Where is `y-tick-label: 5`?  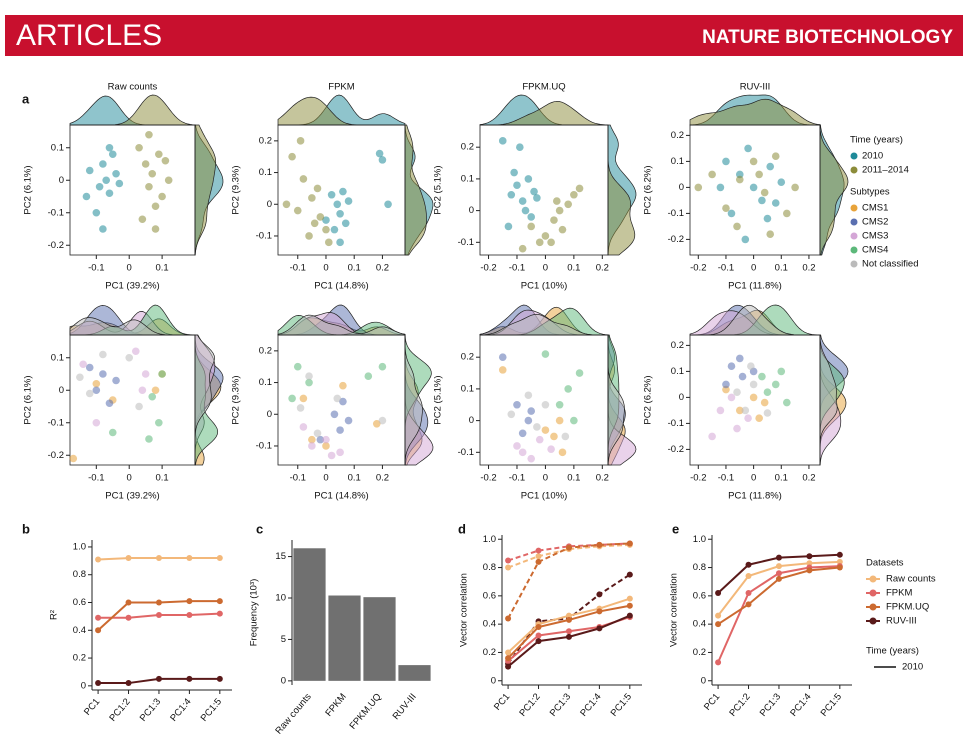 y-tick-label: 5 is located at coordinates (283, 639).